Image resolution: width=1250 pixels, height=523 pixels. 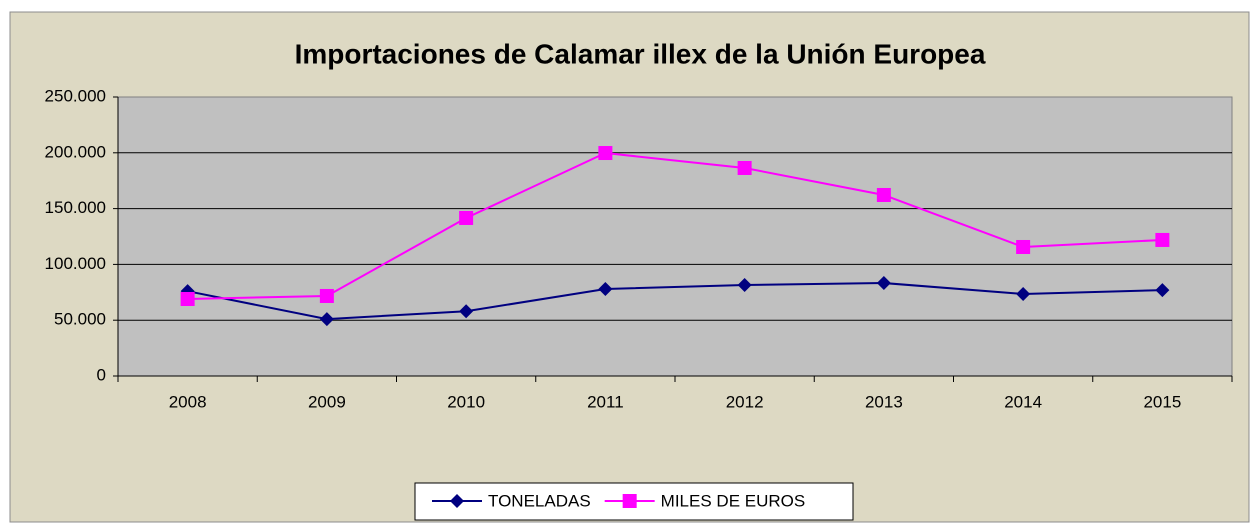 I want to click on x-tick-label: 2014, so click(x=1023, y=401).